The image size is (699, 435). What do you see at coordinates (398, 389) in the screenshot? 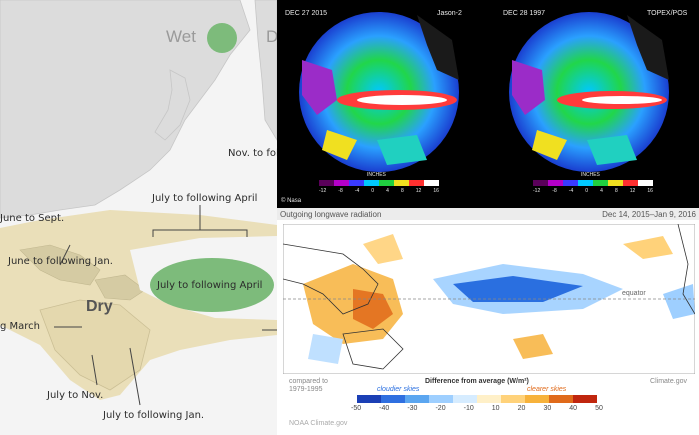
I see `cloudier-label: cloudier skies` at bounding box center [398, 389].